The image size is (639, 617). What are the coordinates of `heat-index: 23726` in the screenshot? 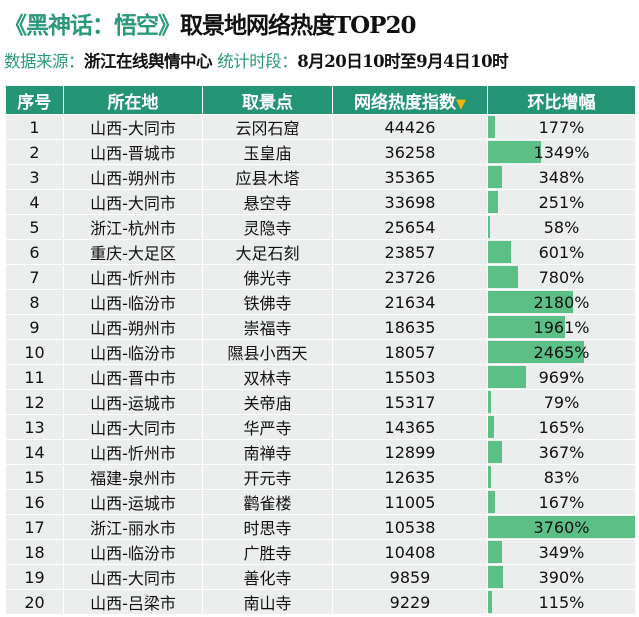 It's located at (410, 277).